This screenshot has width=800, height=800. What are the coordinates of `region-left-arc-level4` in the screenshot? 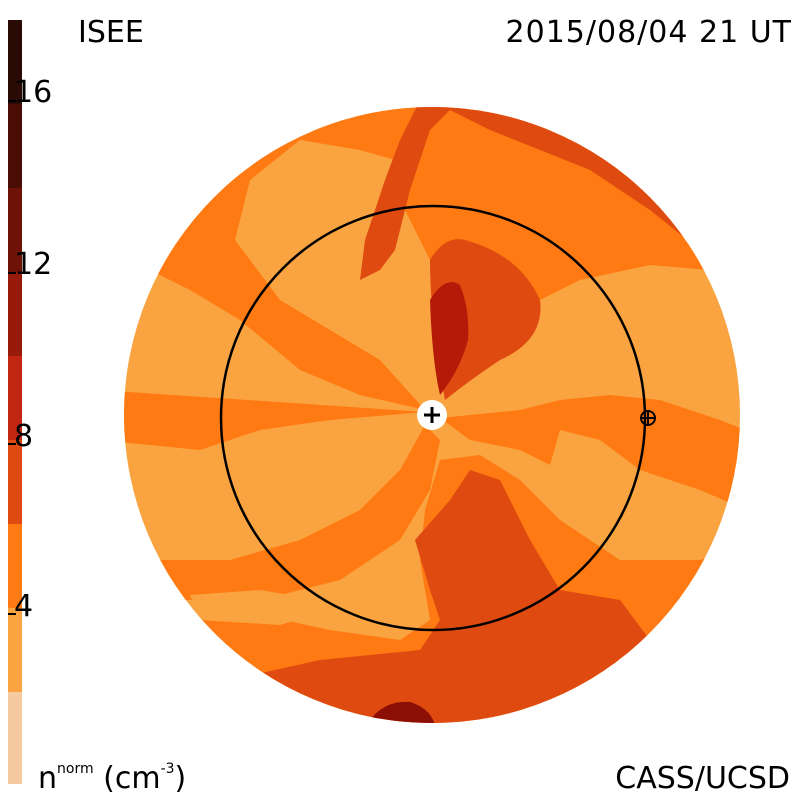 It's located at (282, 517).